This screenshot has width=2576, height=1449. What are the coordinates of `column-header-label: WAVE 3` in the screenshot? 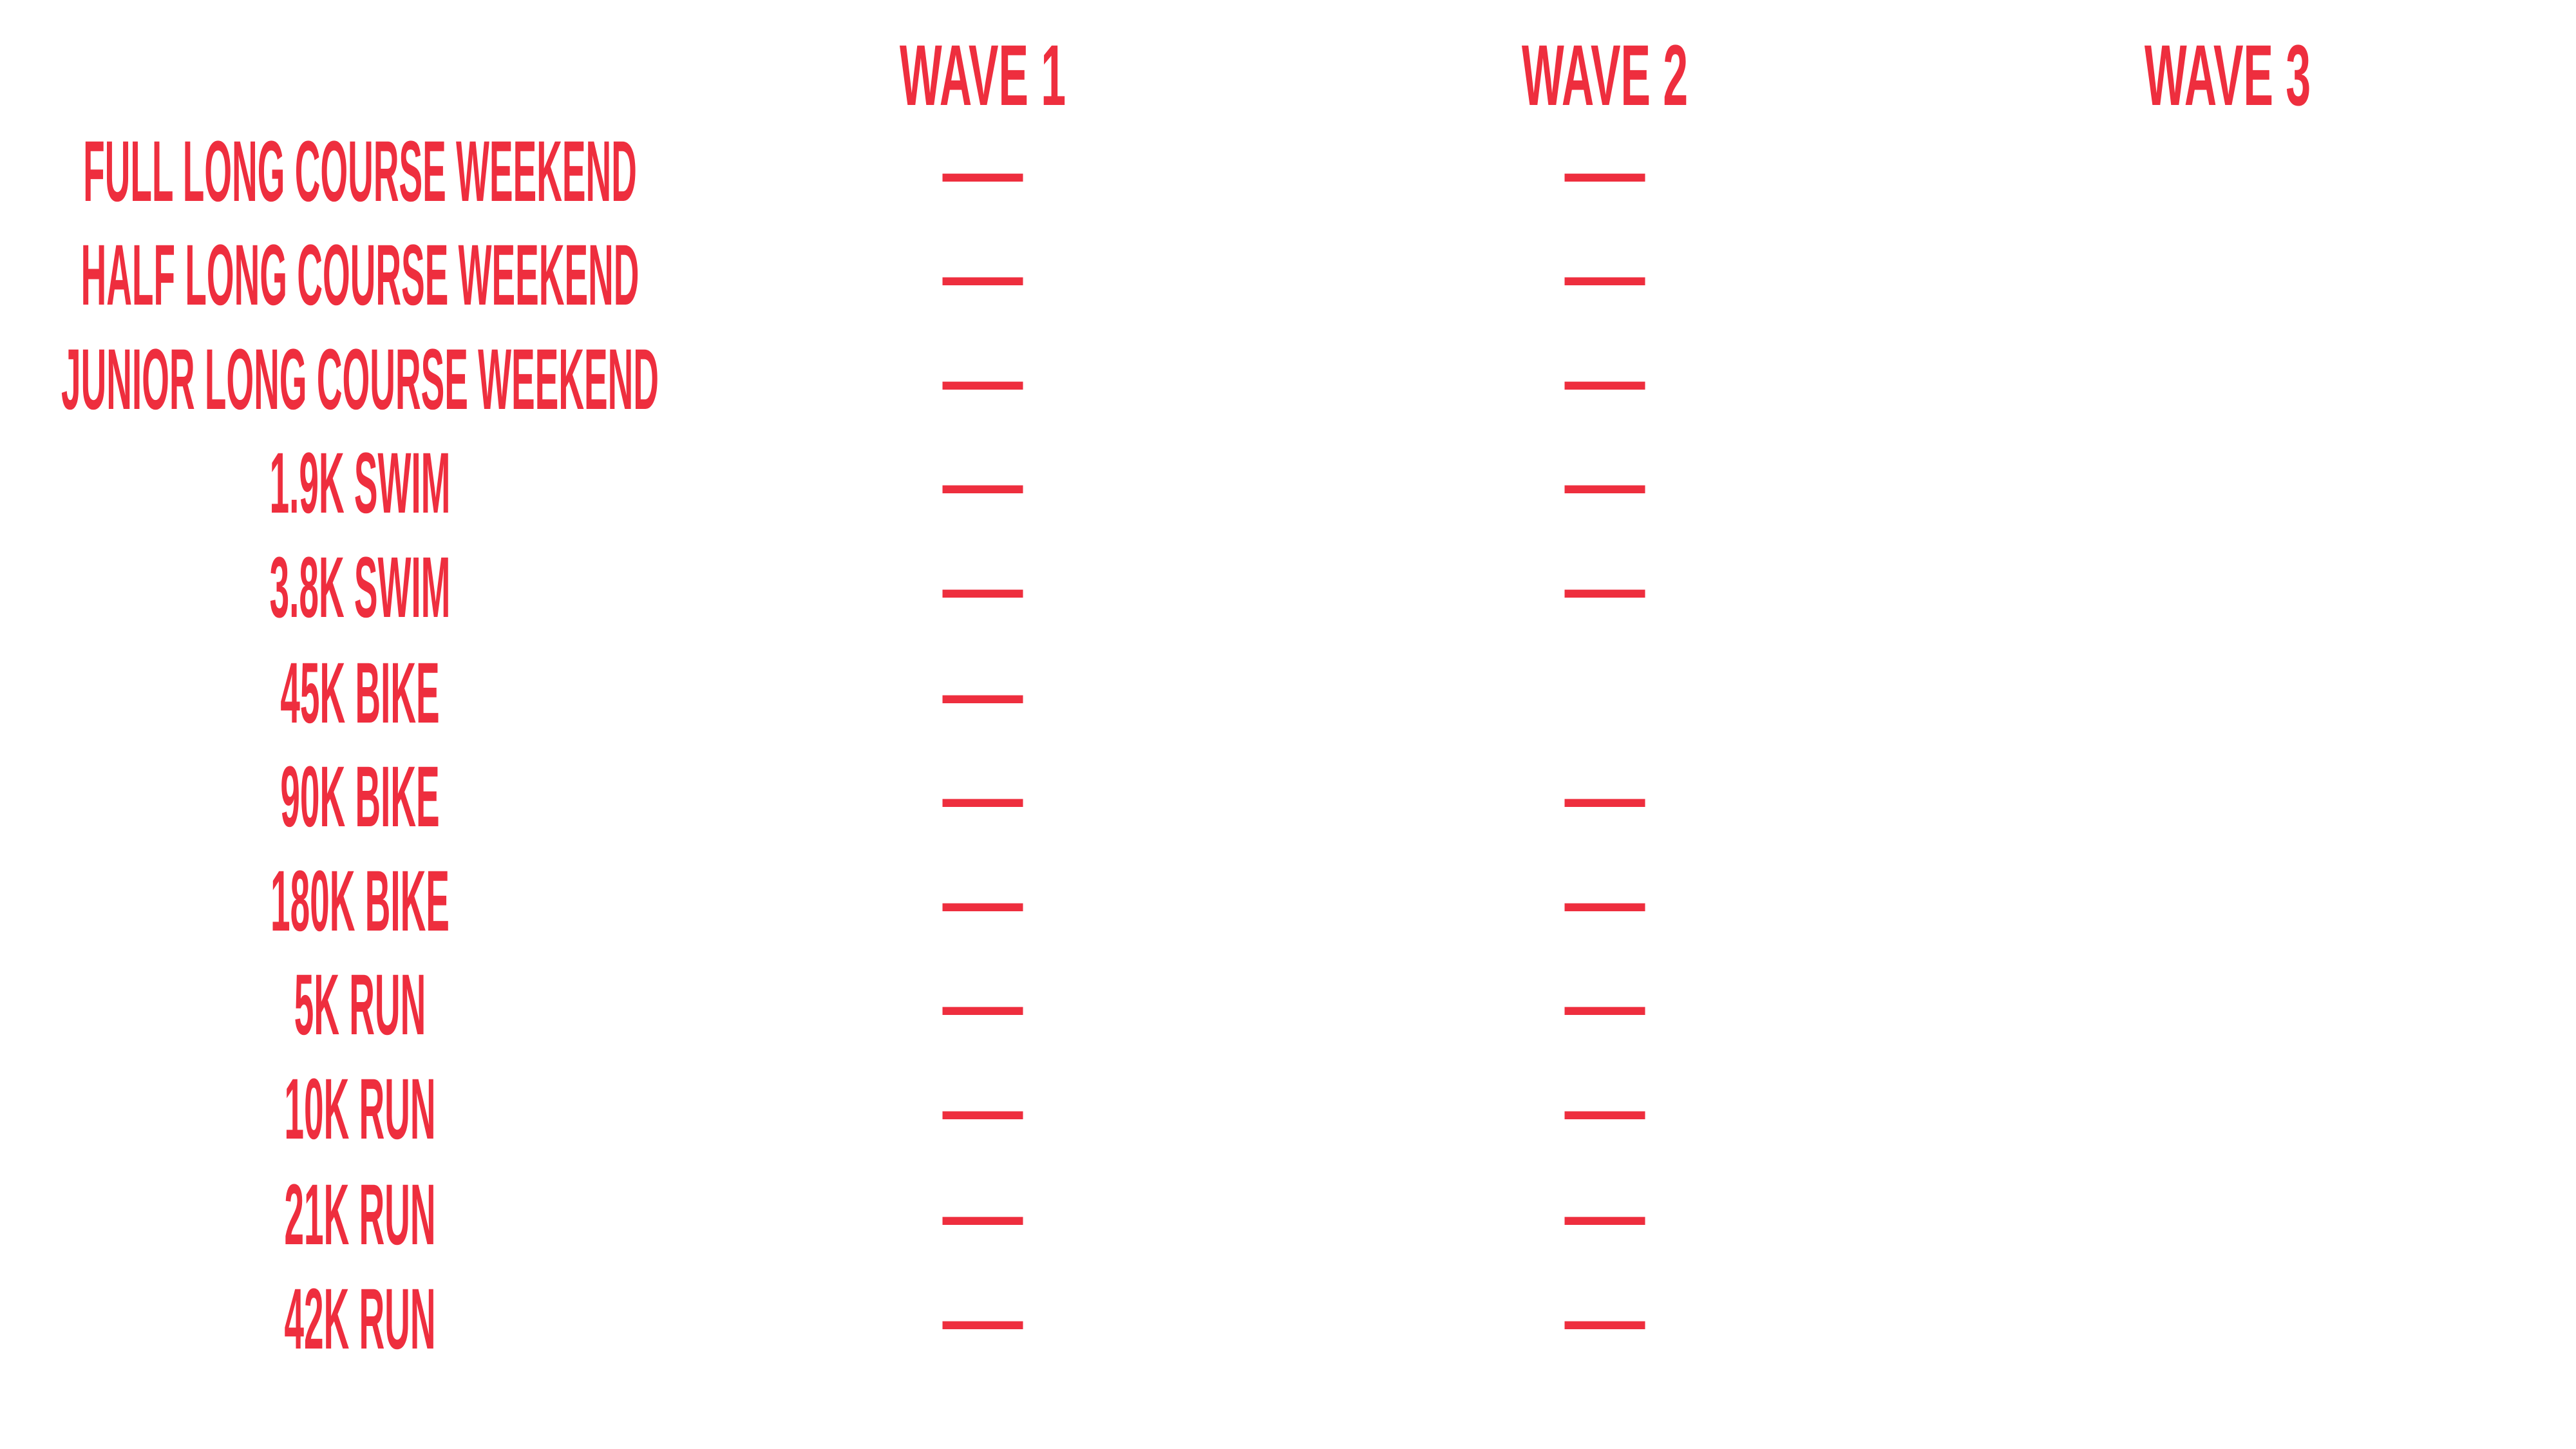 It's located at (2227, 76).